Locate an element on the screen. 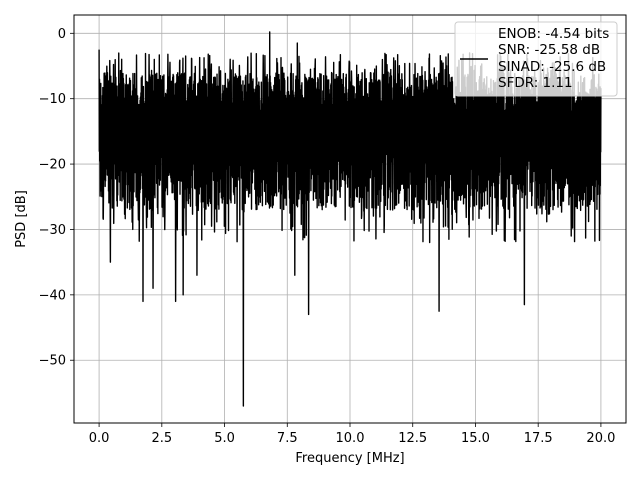 The height and width of the screenshot is (480, 640). x-tick-label: 12.5 is located at coordinates (412, 438).